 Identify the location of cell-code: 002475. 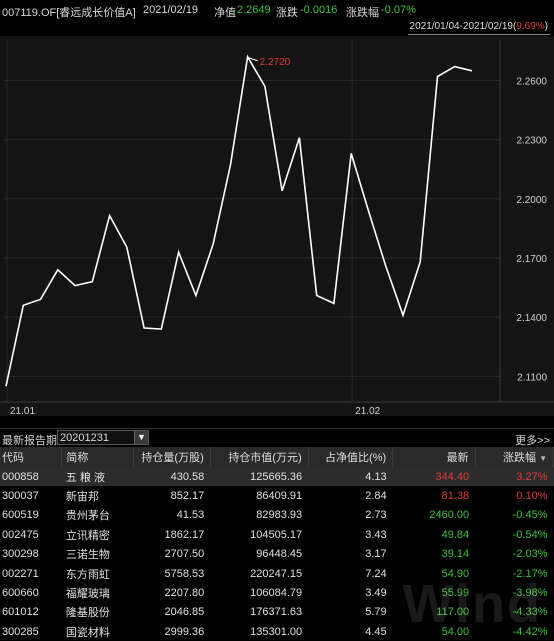
(20, 534).